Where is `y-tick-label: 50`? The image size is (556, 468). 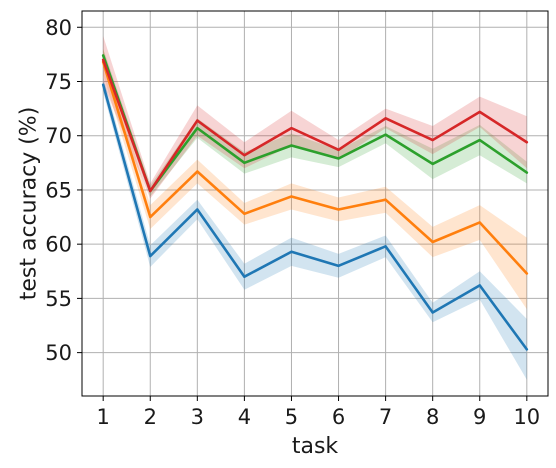 y-tick-label: 50 is located at coordinates (58, 353).